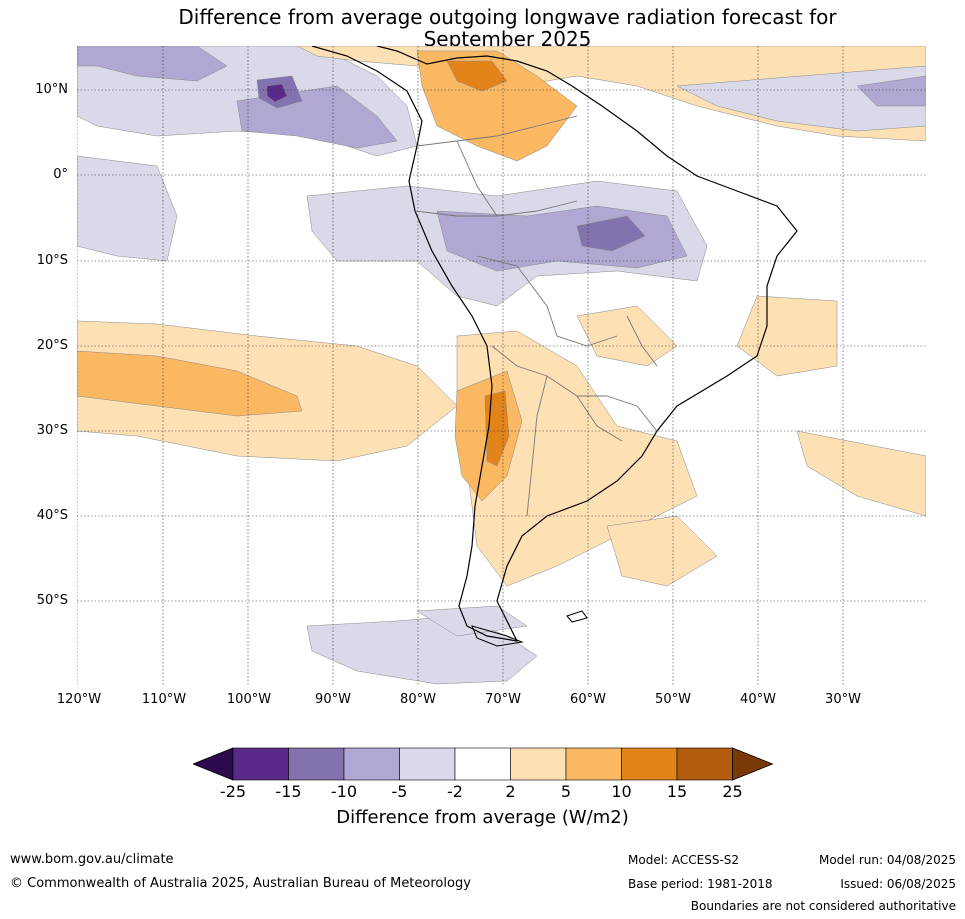  I want to click on base-period-text: Base period: 1981-2018, so click(700, 884).